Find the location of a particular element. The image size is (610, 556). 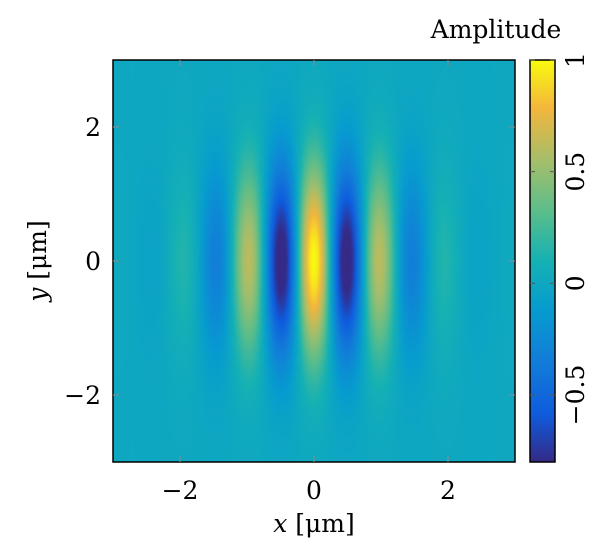

colorbar-title: Amplitude is located at coordinates (496, 29).